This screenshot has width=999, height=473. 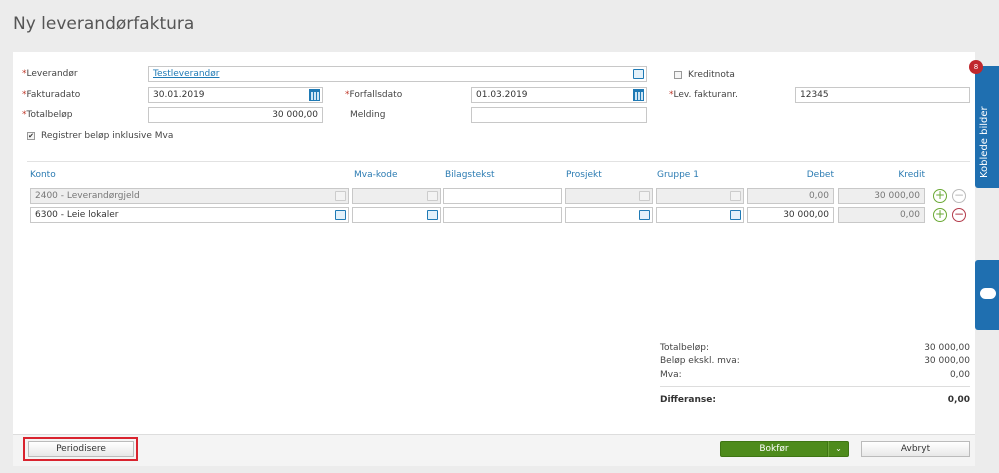 I want to click on leverandor-label: *Leverandør, so click(x=50, y=74).